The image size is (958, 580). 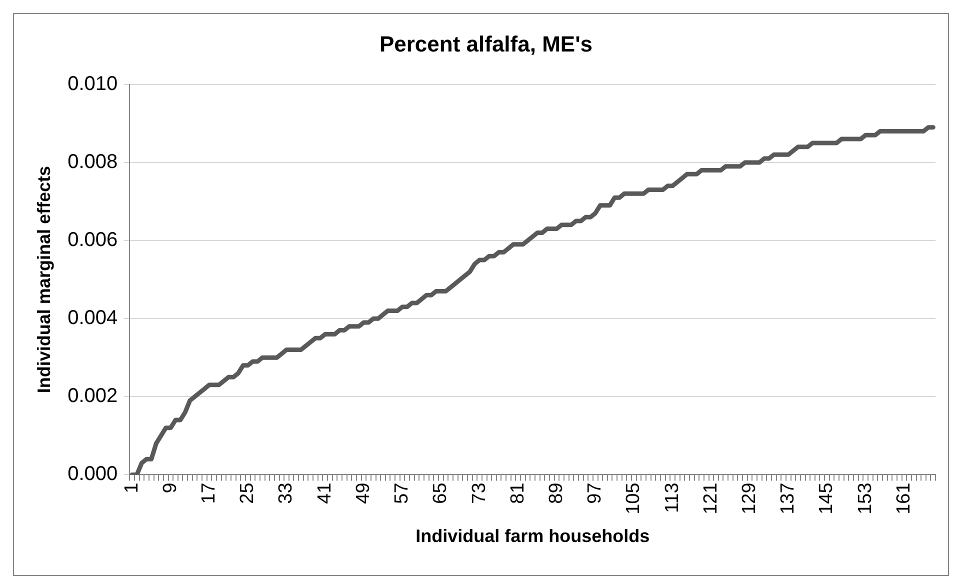 What do you see at coordinates (93, 161) in the screenshot?
I see `y-tick-label: 0.008` at bounding box center [93, 161].